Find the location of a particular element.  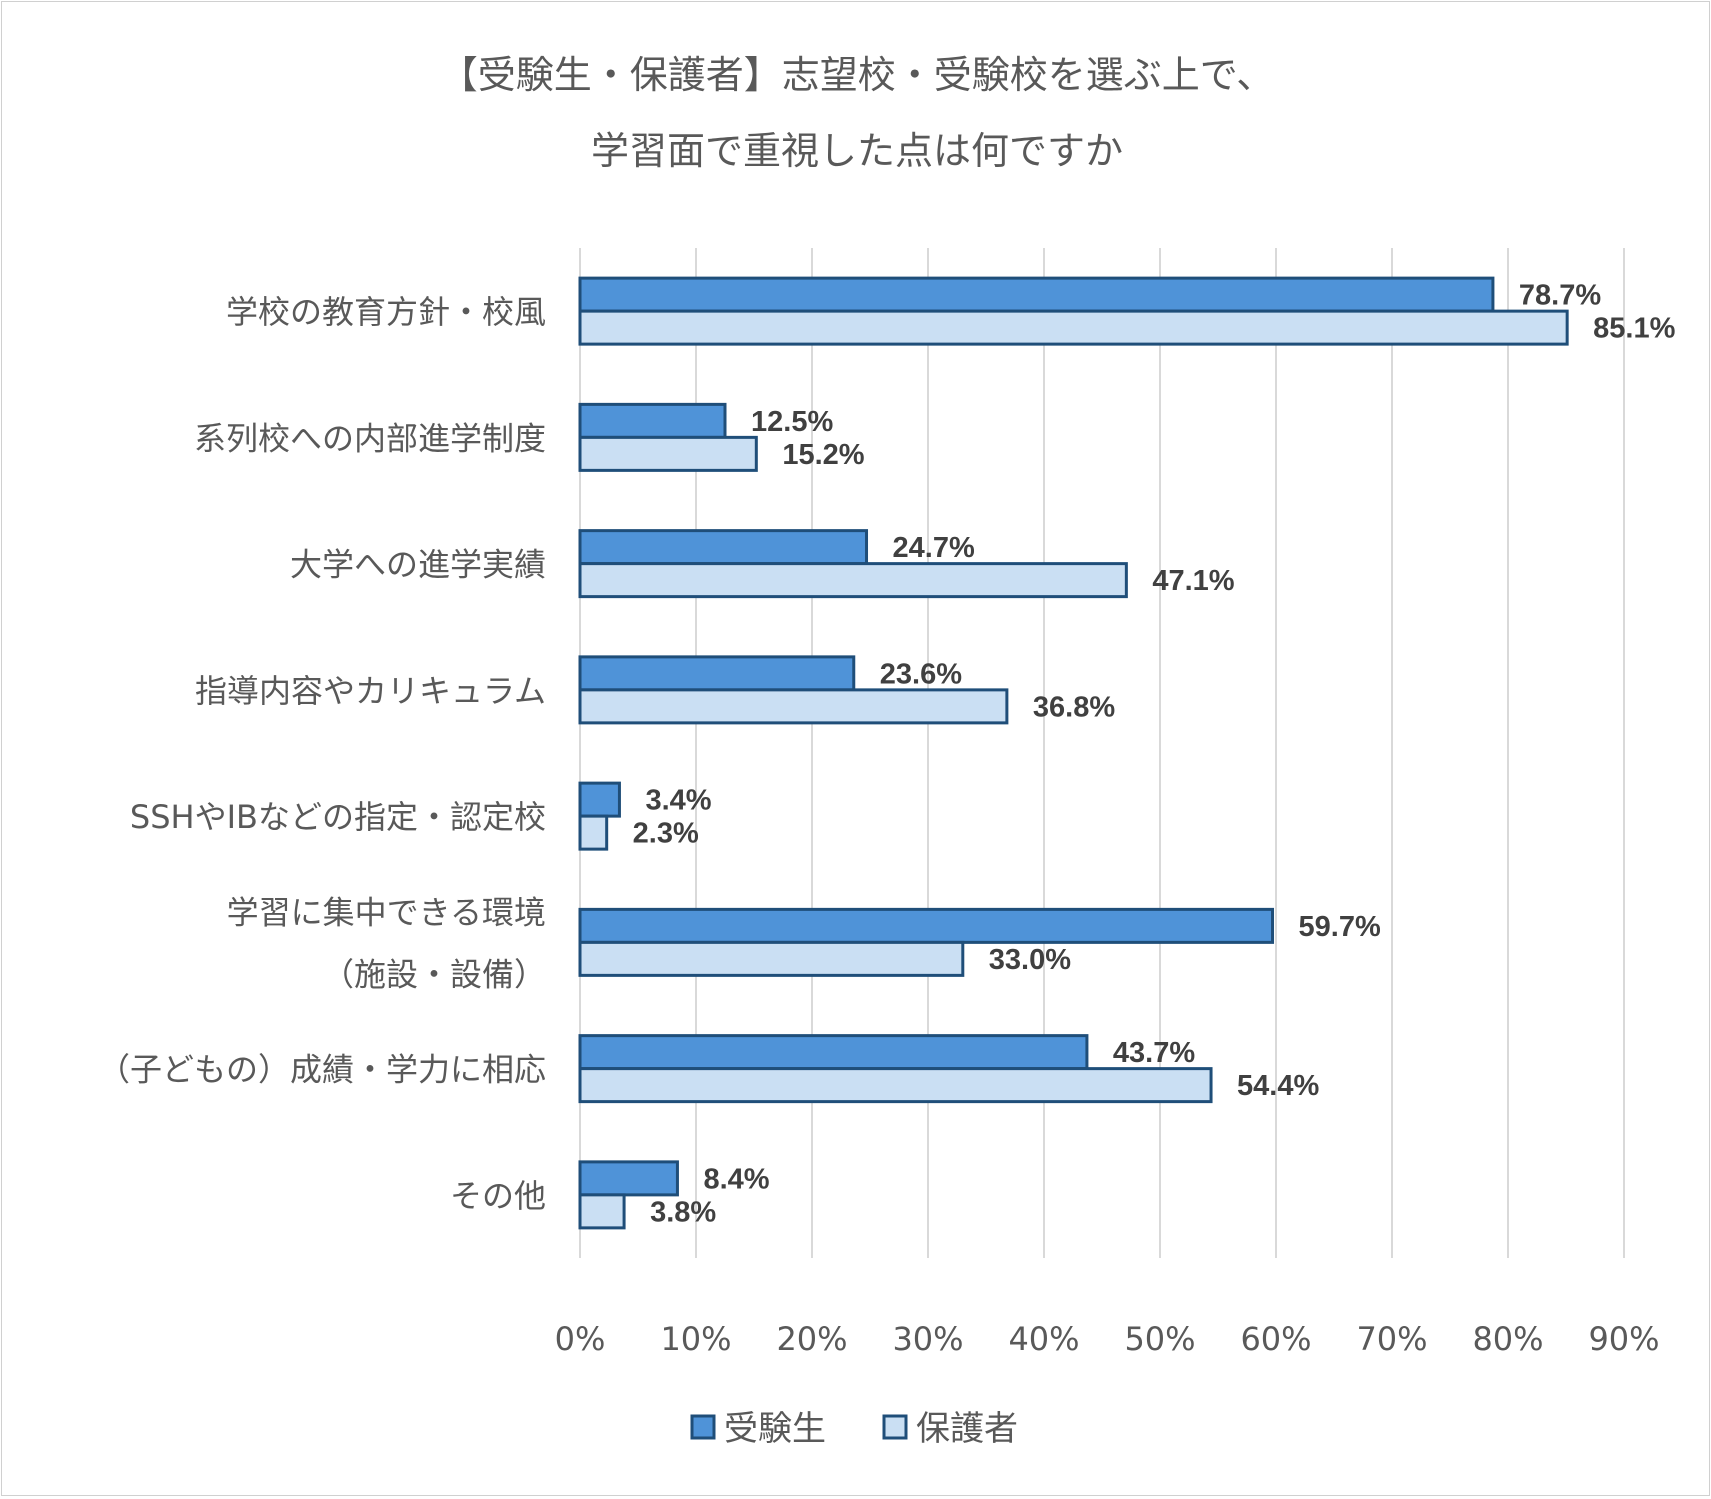

x-tick-label: 30% is located at coordinates (927, 1339).